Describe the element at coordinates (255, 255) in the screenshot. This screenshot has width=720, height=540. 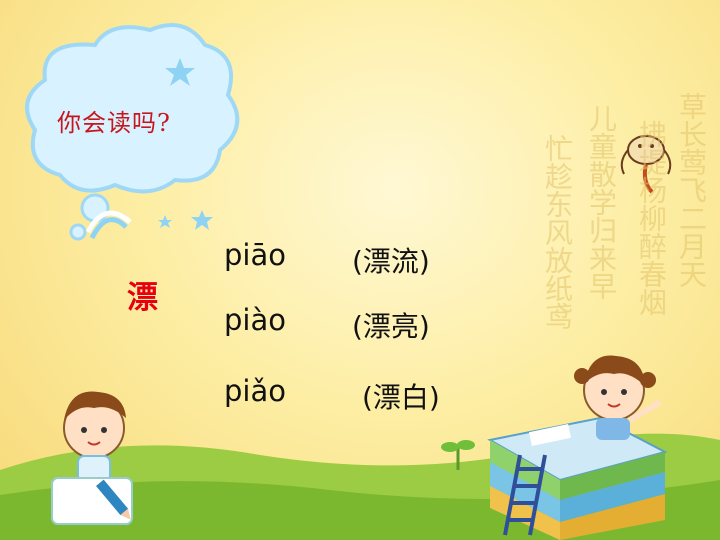
I see `pinyin-reading: piāo` at that location.